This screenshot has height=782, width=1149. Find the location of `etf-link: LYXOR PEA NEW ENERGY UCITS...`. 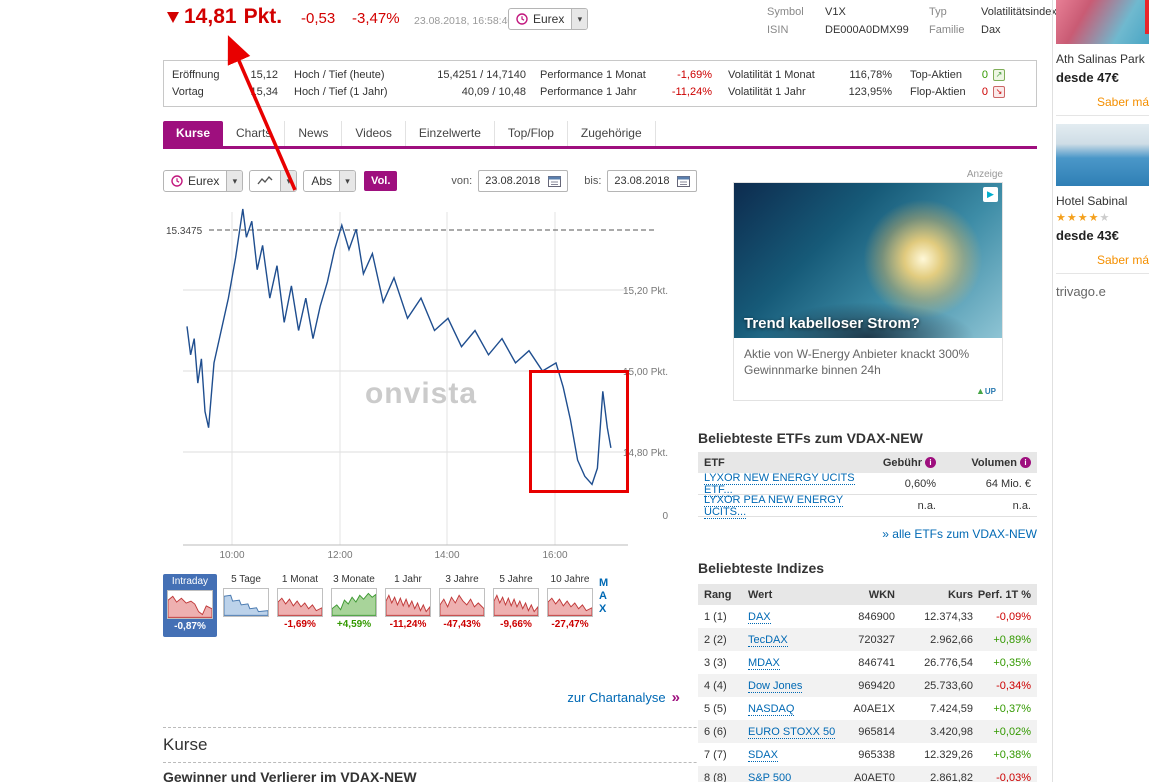

etf-link: LYXOR PEA NEW ENERGY UCITS... is located at coordinates (774, 506).